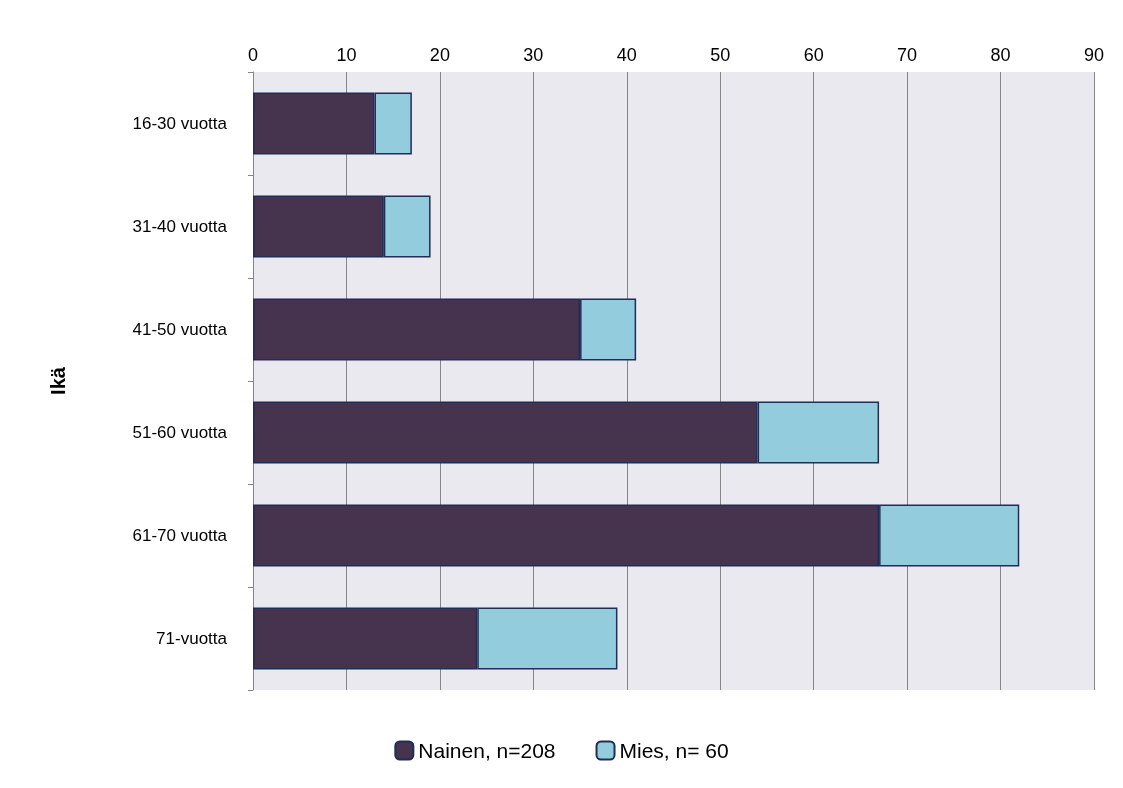 This screenshot has height=788, width=1123. I want to click on y-tick-label: 31-40 vuotta, so click(180, 226).